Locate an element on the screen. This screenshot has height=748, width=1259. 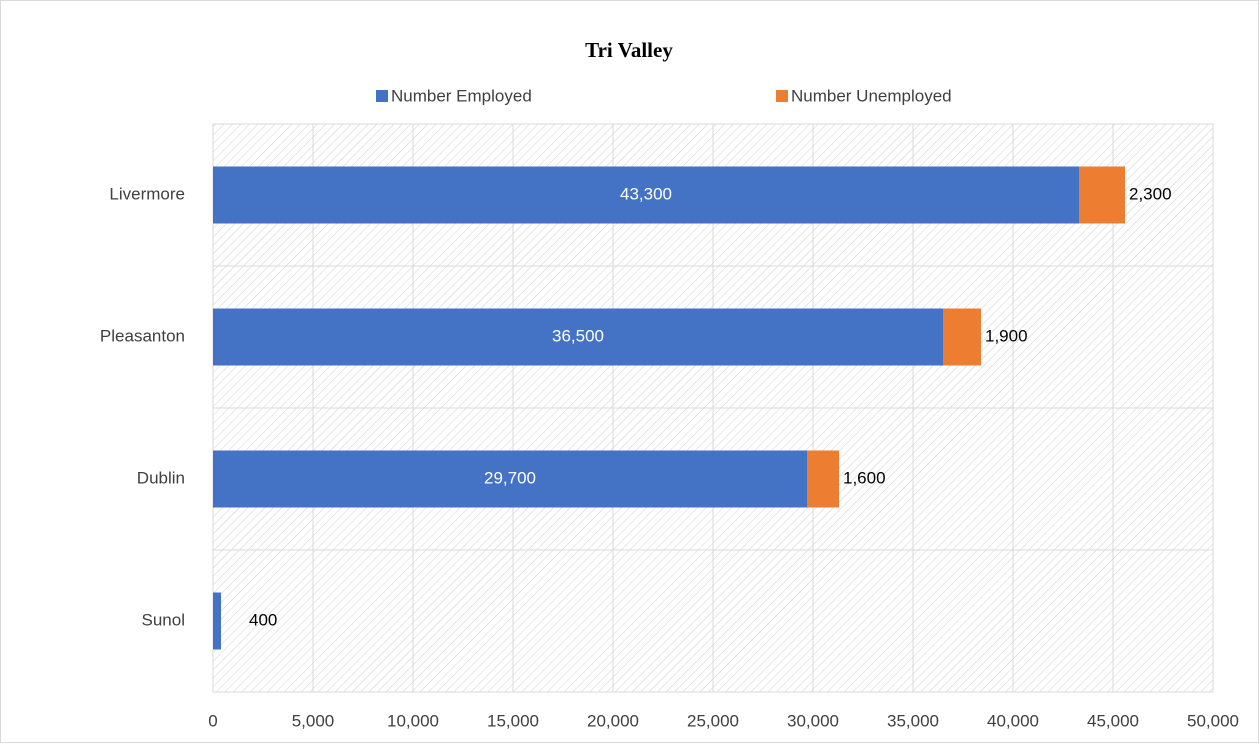
y-tick-label: Livermore is located at coordinates (147, 193).